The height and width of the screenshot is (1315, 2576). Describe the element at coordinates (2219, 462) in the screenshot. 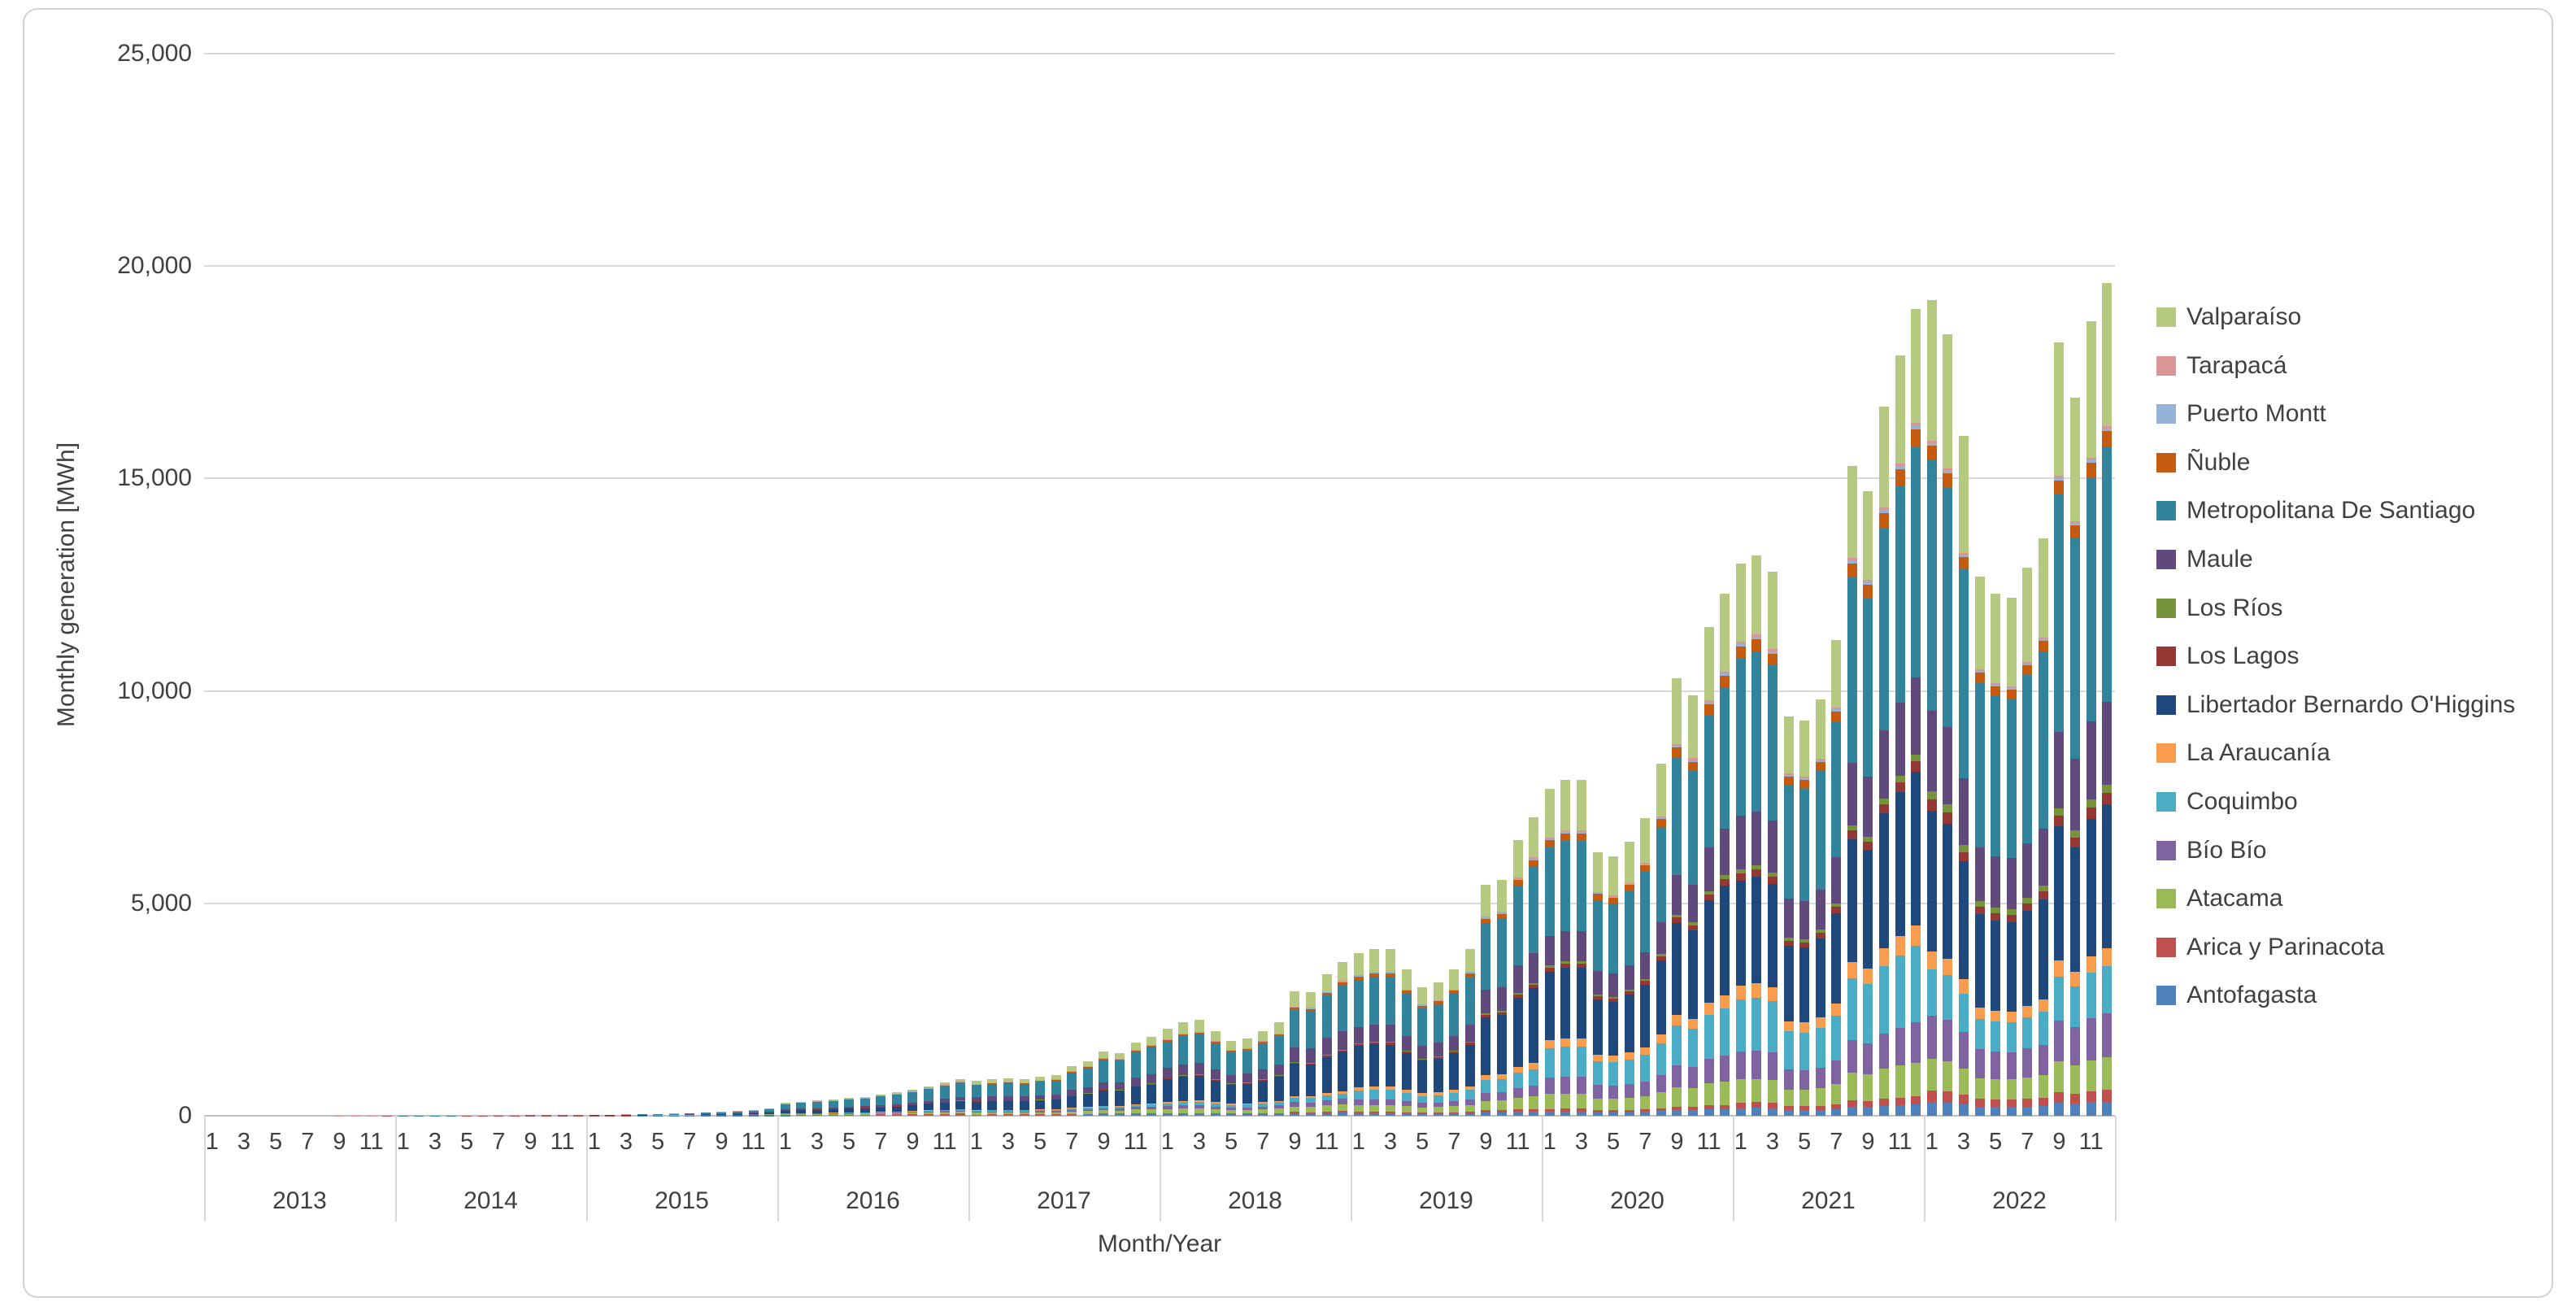

I see `legend-label: Ñuble` at that location.